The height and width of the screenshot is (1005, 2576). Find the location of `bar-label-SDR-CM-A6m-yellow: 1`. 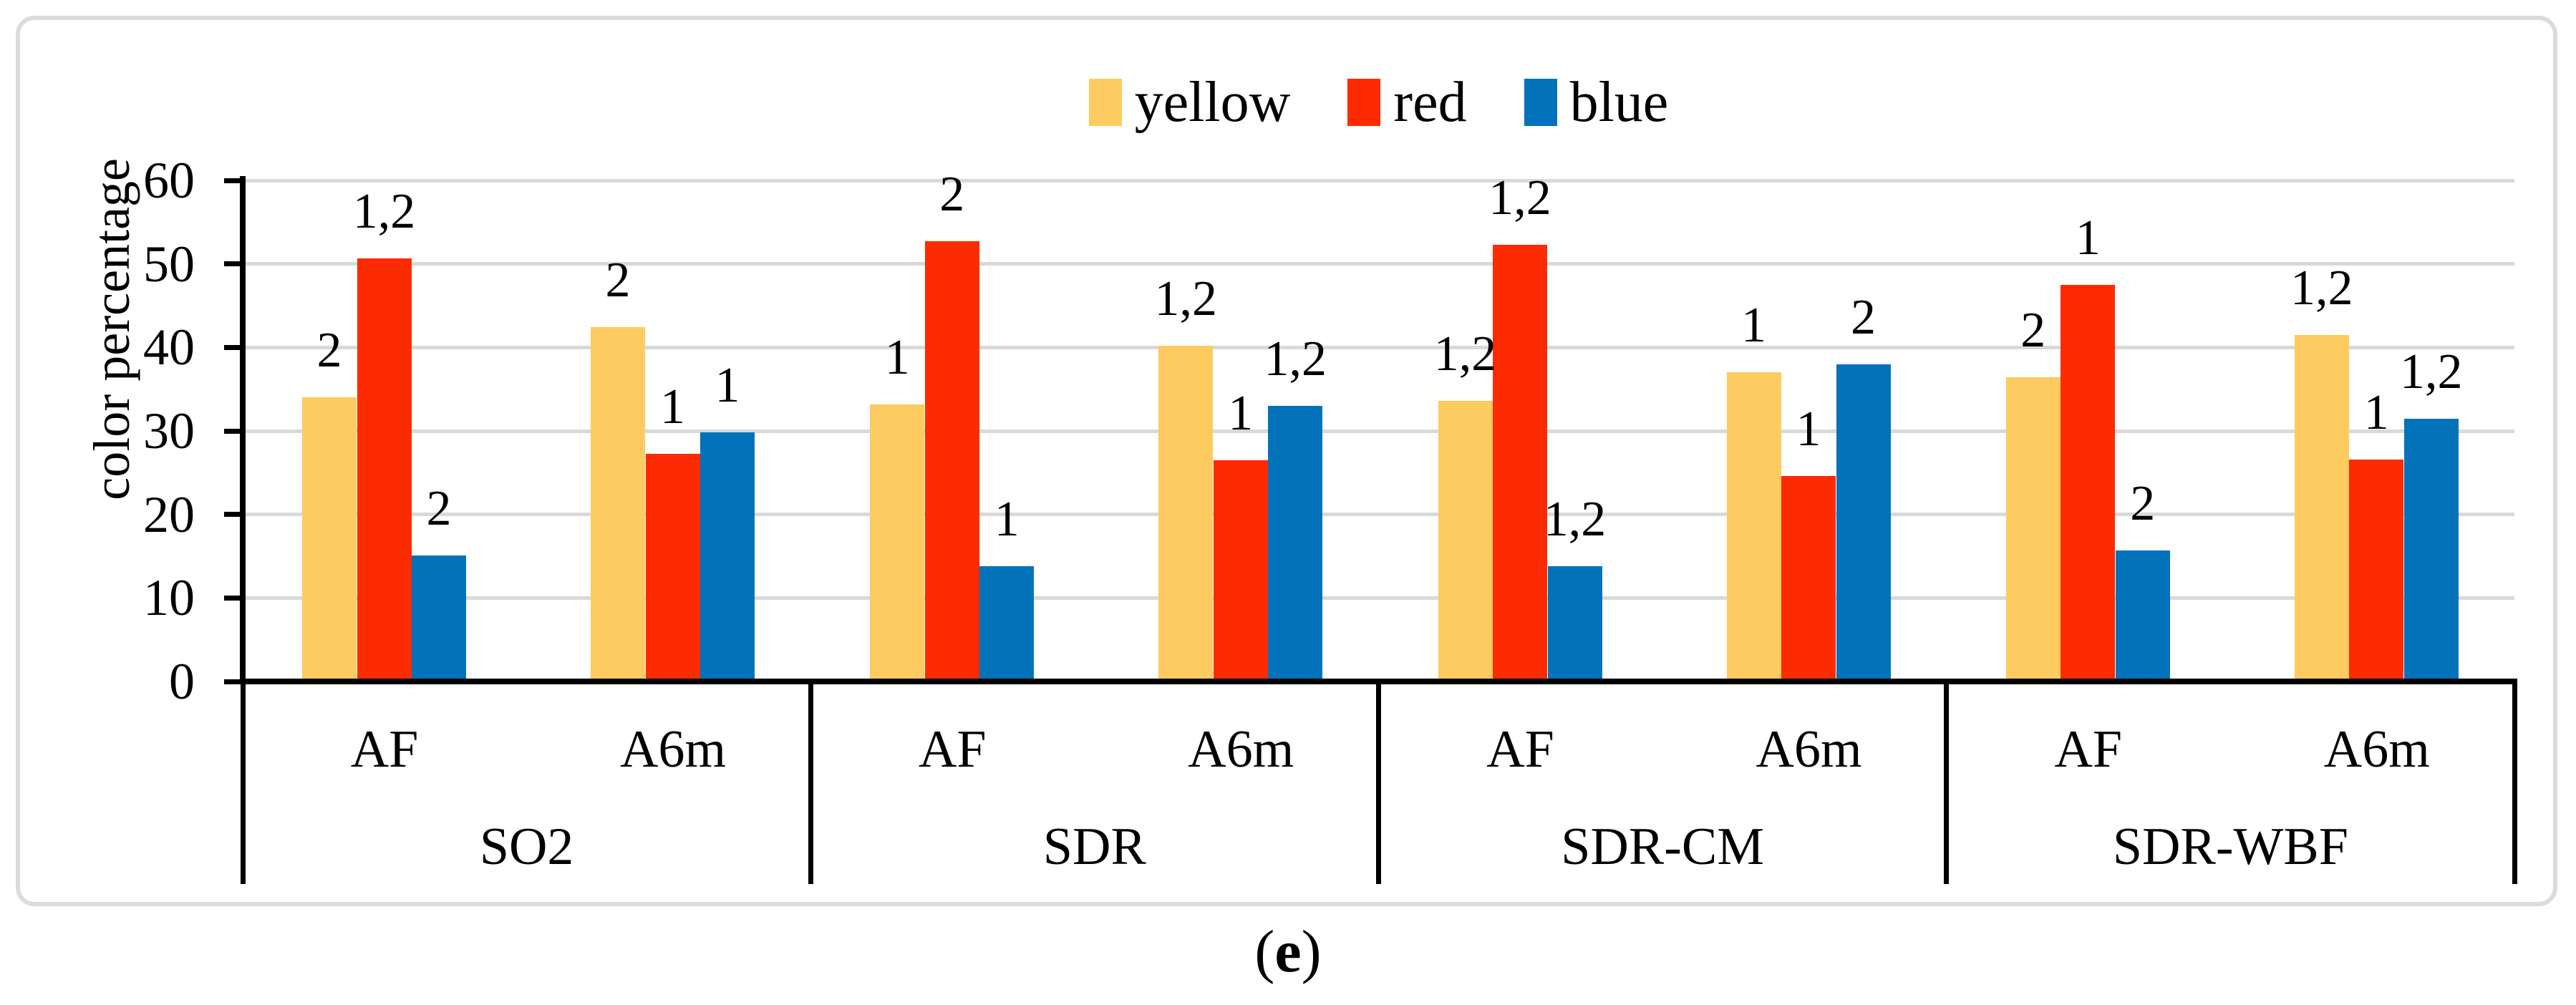

bar-label-SDR-CM-A6m-yellow: 1 is located at coordinates (1754, 326).